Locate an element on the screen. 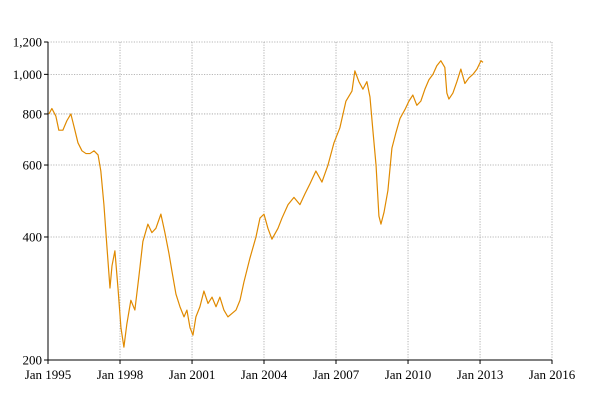 This screenshot has height=400, width=600. y-tick-label: 1,000 is located at coordinates (27, 74).